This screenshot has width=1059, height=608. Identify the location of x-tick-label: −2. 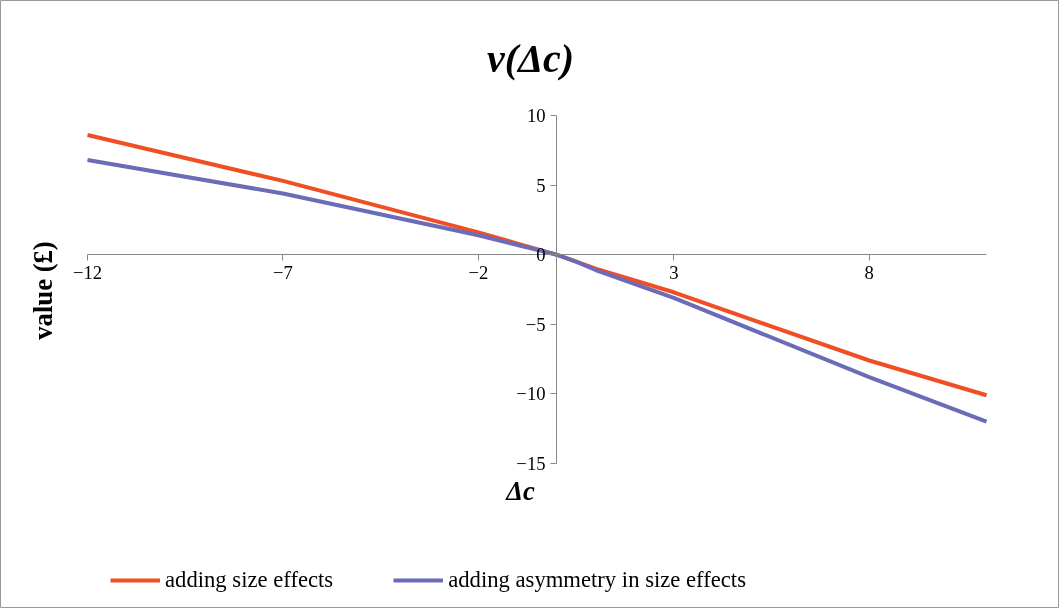
(478, 272).